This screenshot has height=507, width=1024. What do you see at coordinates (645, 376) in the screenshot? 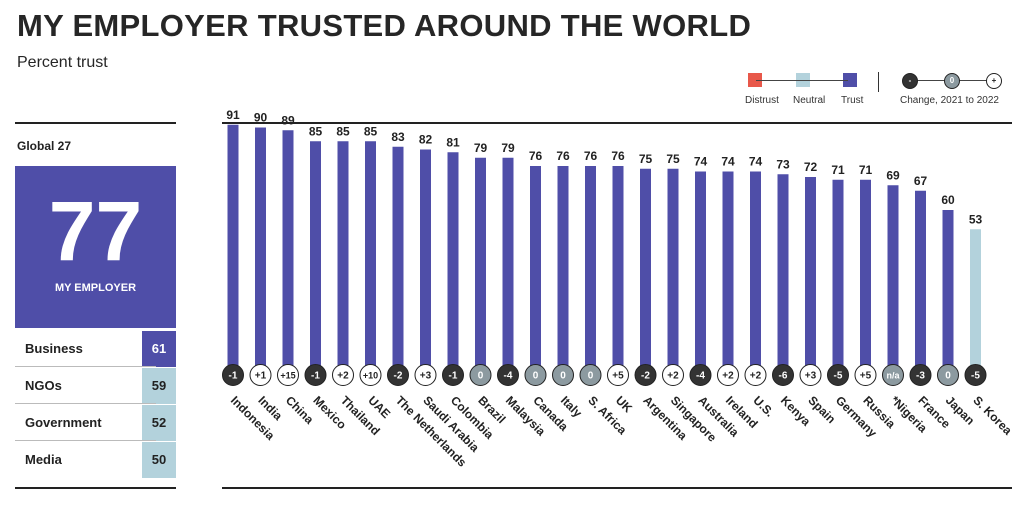
I see `change-label: -2` at bounding box center [645, 376].